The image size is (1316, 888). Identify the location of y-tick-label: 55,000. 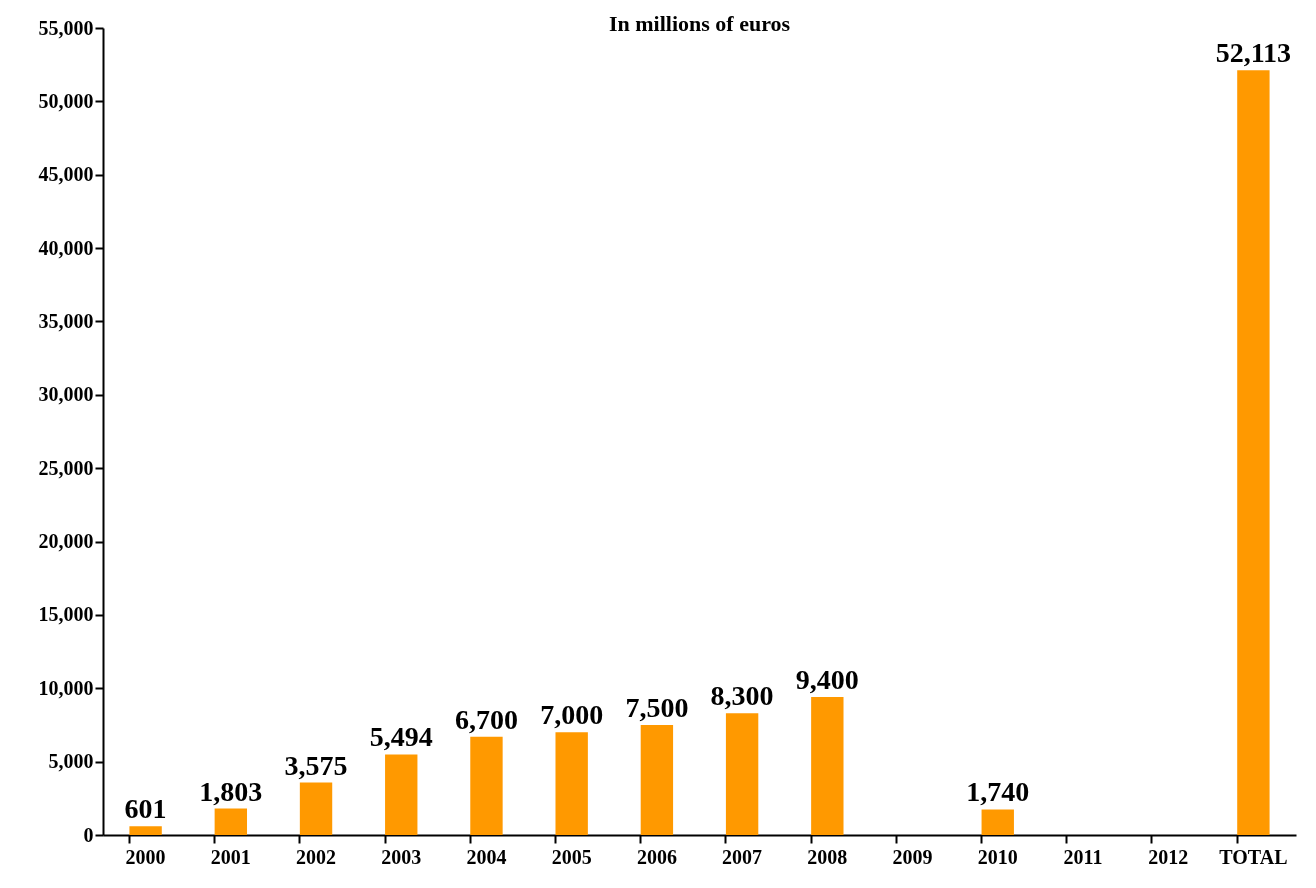
(66, 27).